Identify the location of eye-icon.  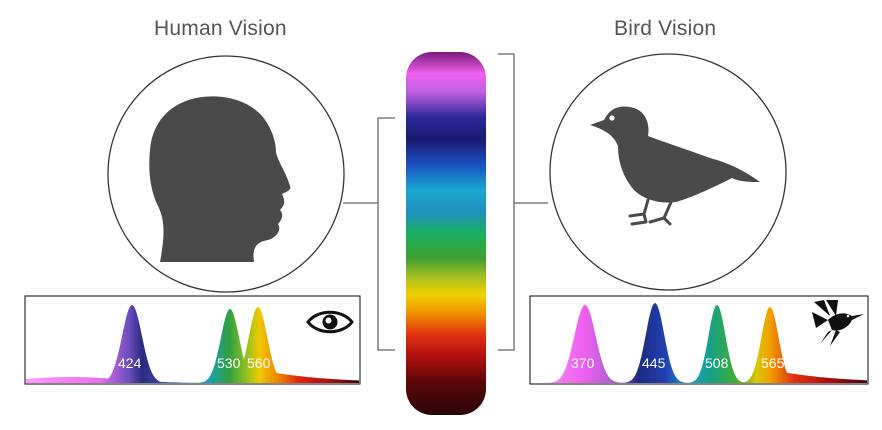
(330, 322).